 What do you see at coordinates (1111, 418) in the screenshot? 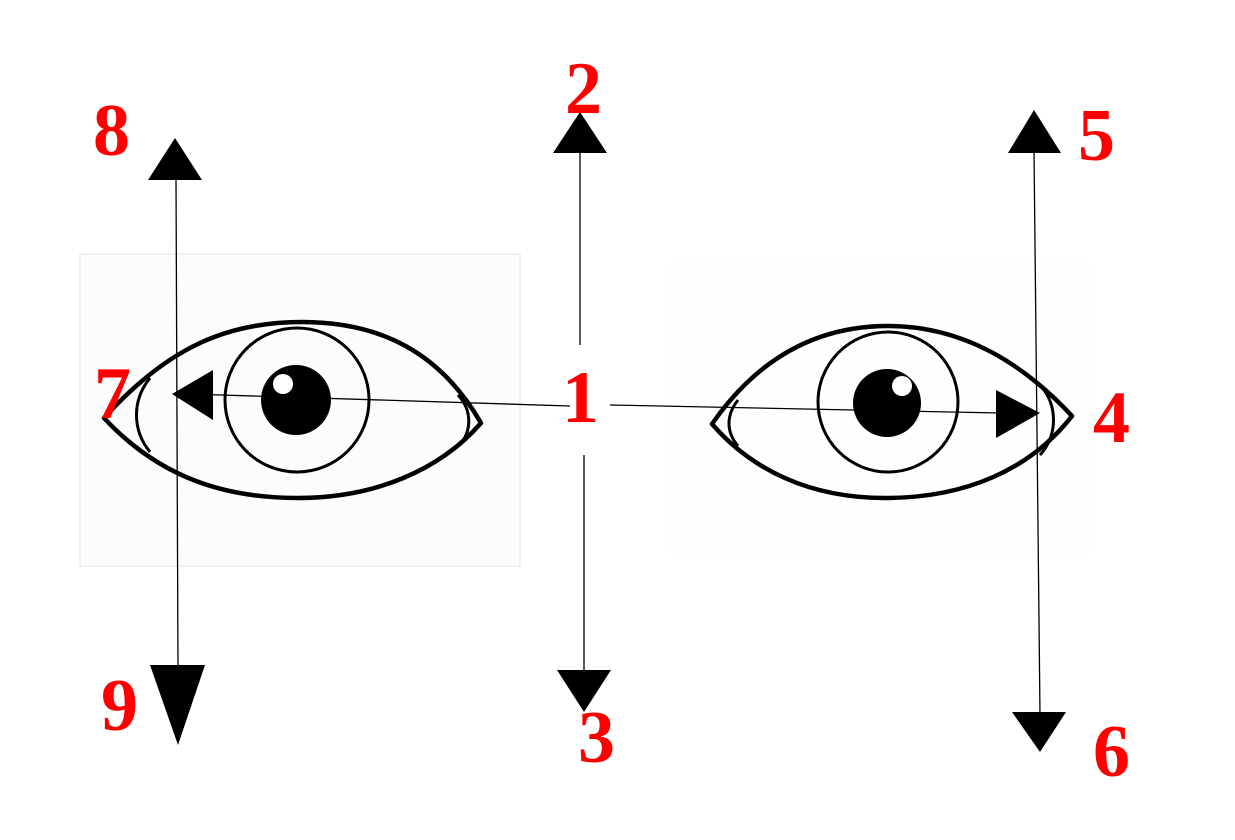
I see `label-right: 4` at bounding box center [1111, 418].